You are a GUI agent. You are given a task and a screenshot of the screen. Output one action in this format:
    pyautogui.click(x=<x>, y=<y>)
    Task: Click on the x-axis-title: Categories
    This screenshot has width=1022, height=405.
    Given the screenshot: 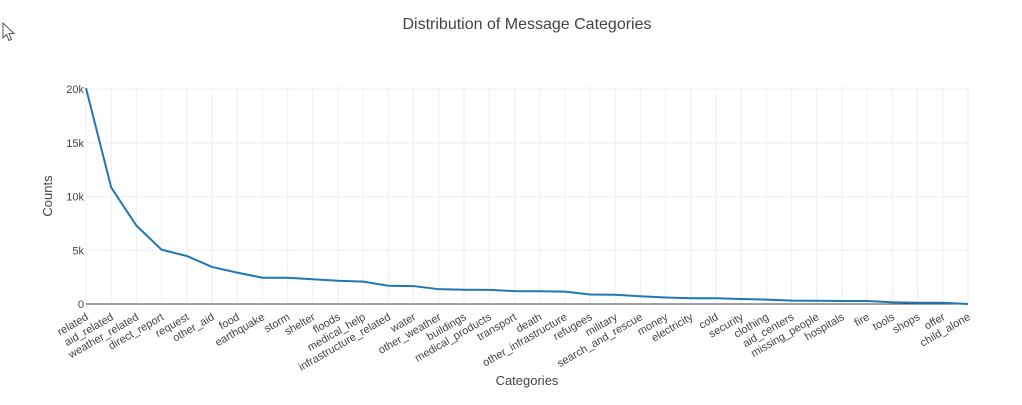 What is the action you would take?
    pyautogui.click(x=527, y=380)
    